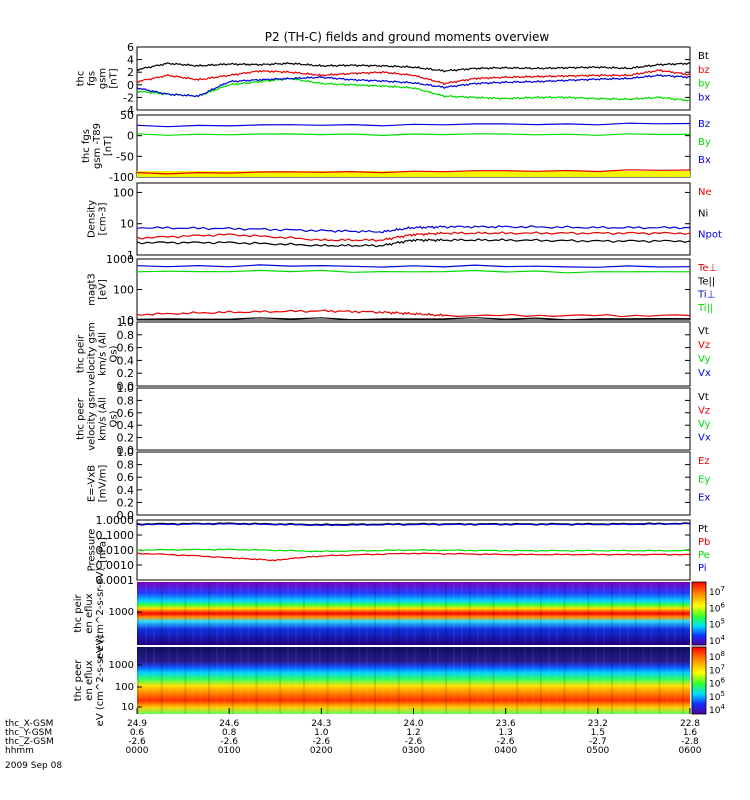 The height and width of the screenshot is (800, 750). Describe the element at coordinates (413, 89) in the screenshot. I see `series-line-by` at that location.